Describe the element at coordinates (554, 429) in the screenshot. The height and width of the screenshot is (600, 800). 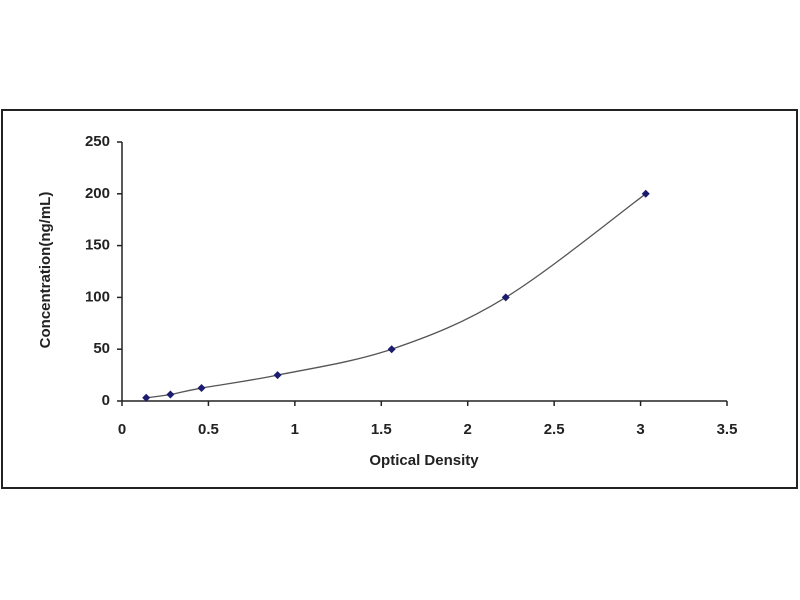
I see `x-tick-label: 2.5` at that location.